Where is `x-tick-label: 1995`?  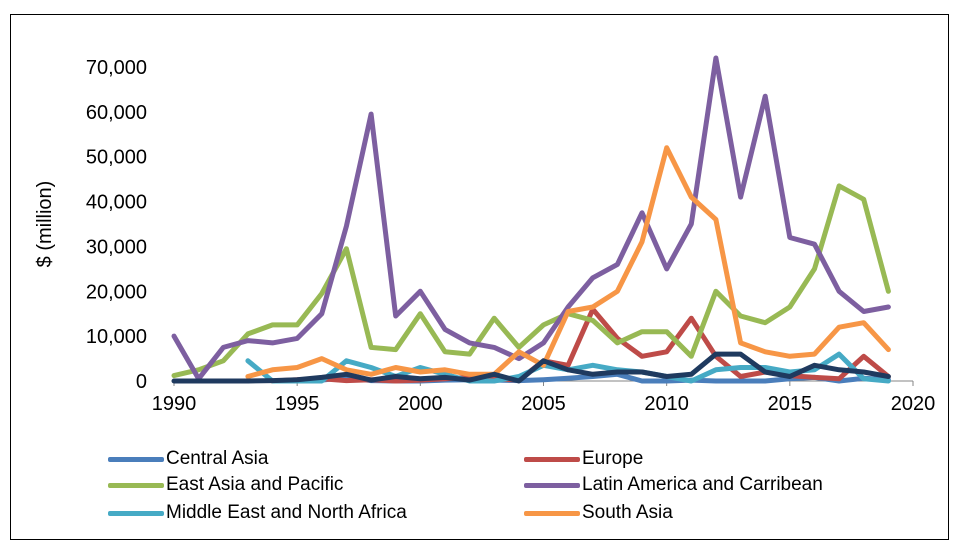 x-tick-label: 1995 is located at coordinates (297, 404).